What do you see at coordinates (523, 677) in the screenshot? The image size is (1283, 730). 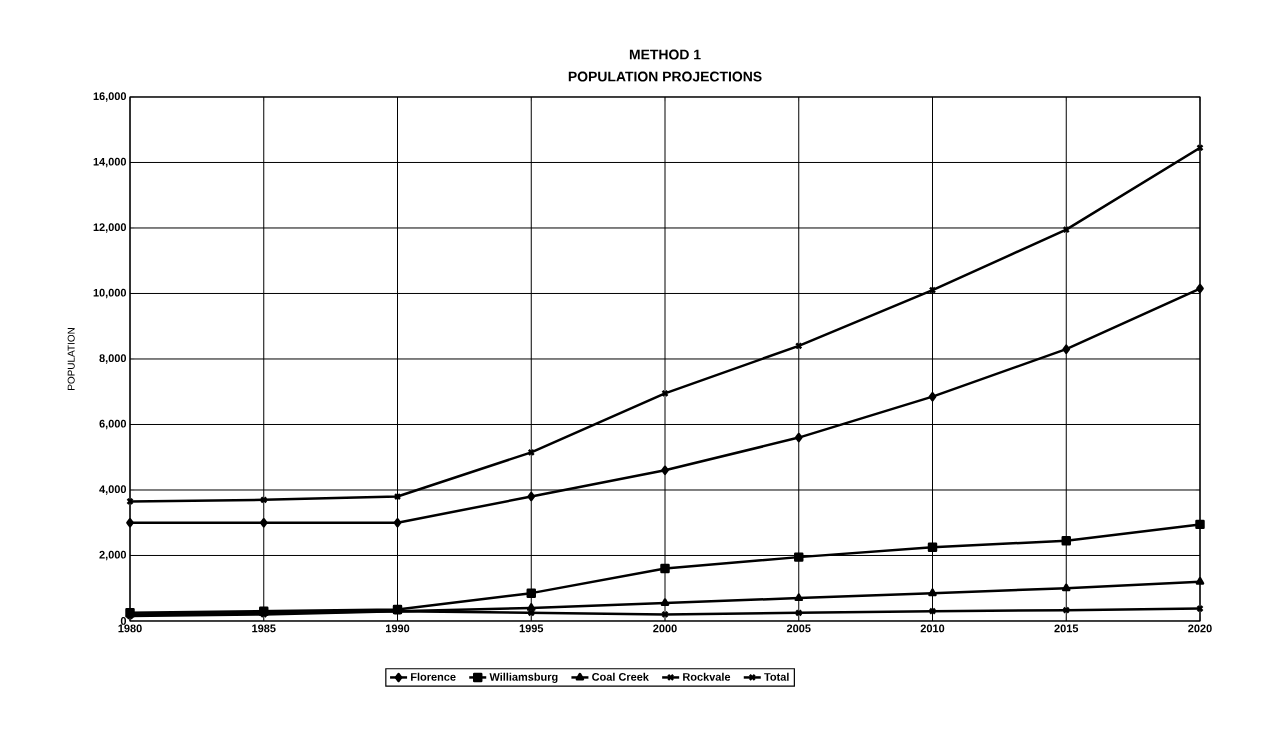 I see `legend-label: Williamsburg` at bounding box center [523, 677].